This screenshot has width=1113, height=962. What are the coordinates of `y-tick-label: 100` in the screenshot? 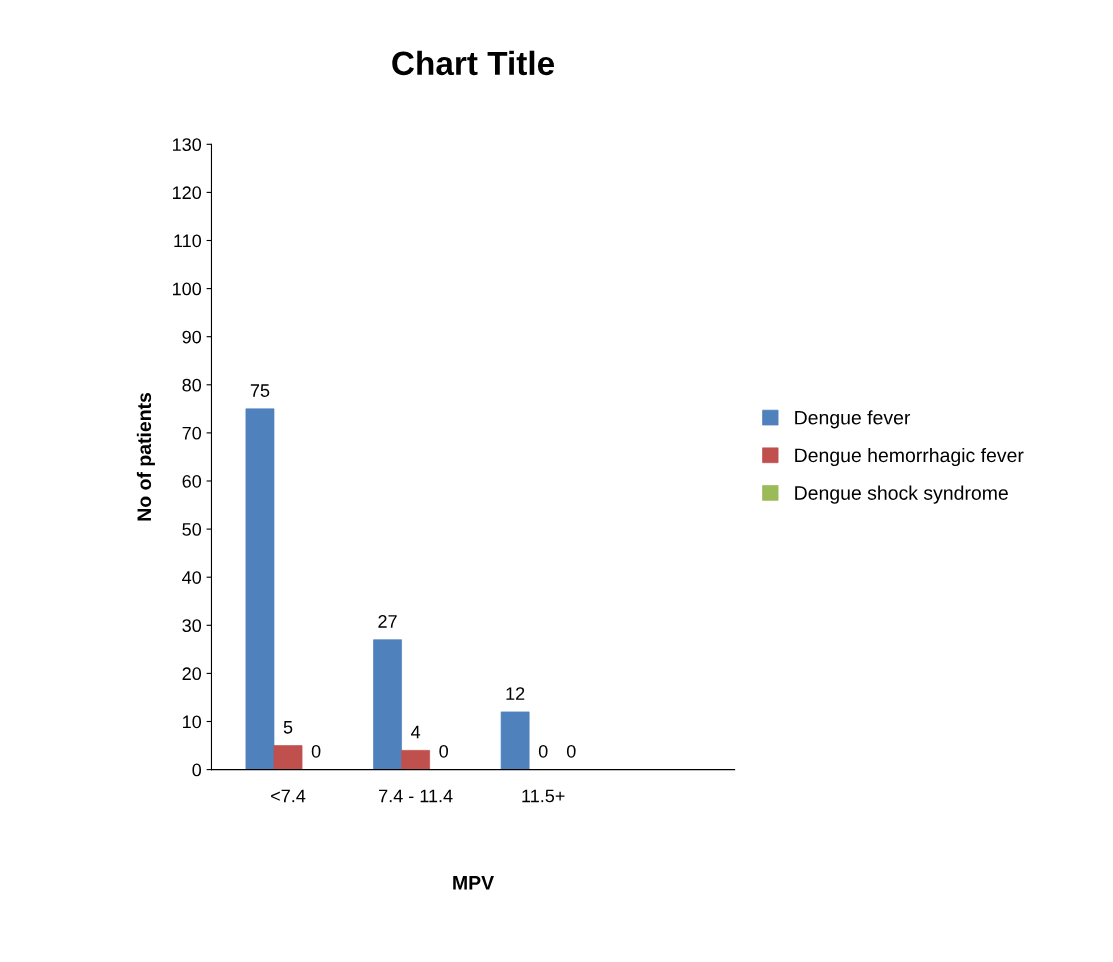 It's located at (187, 289).